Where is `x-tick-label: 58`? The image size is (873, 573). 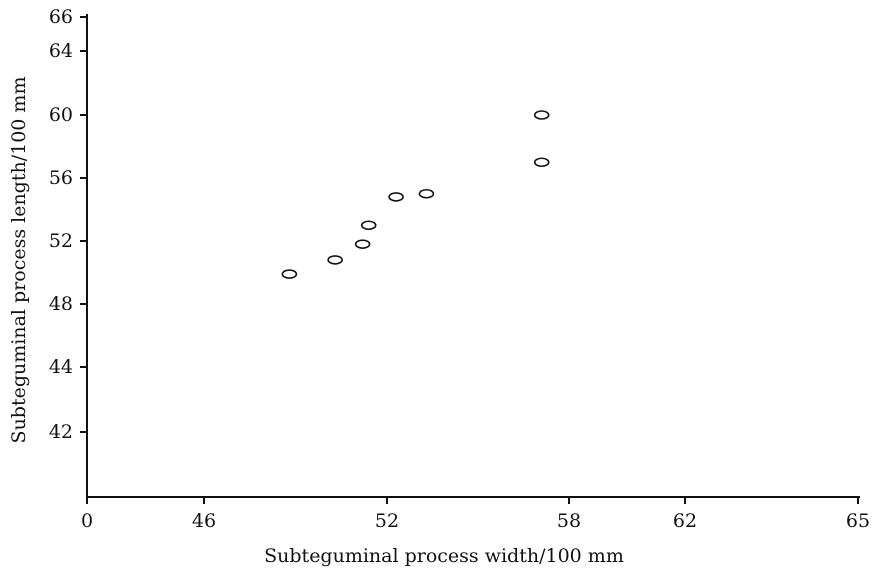 x-tick-label: 58 is located at coordinates (569, 521).